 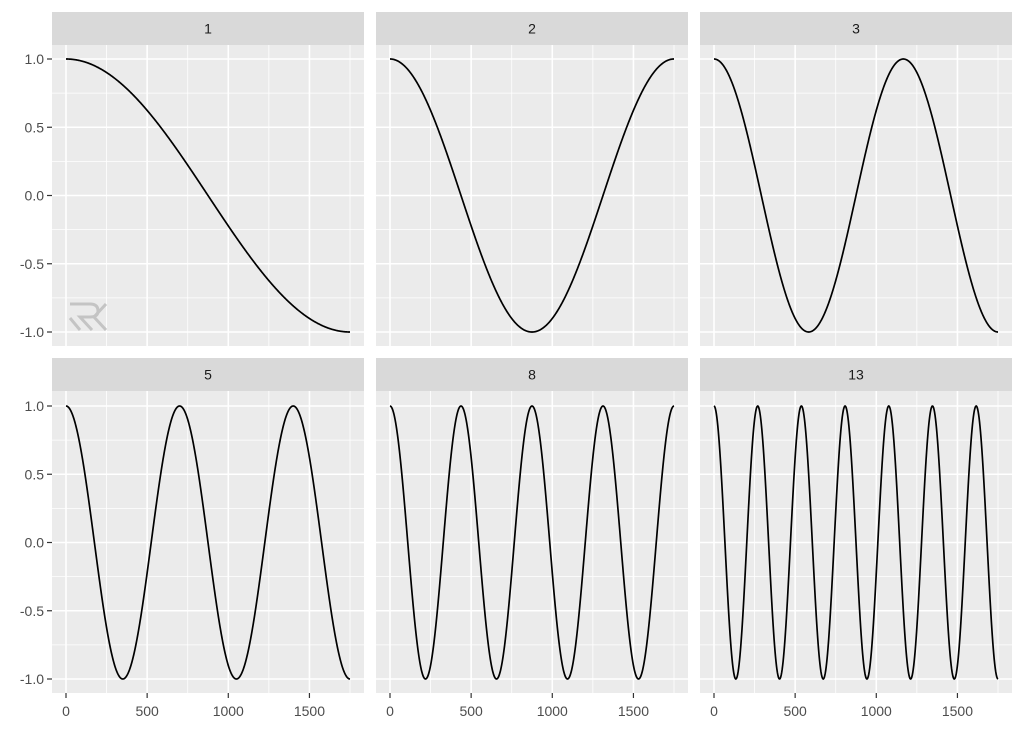 I want to click on facet-strip-label: 3, so click(x=856, y=29).